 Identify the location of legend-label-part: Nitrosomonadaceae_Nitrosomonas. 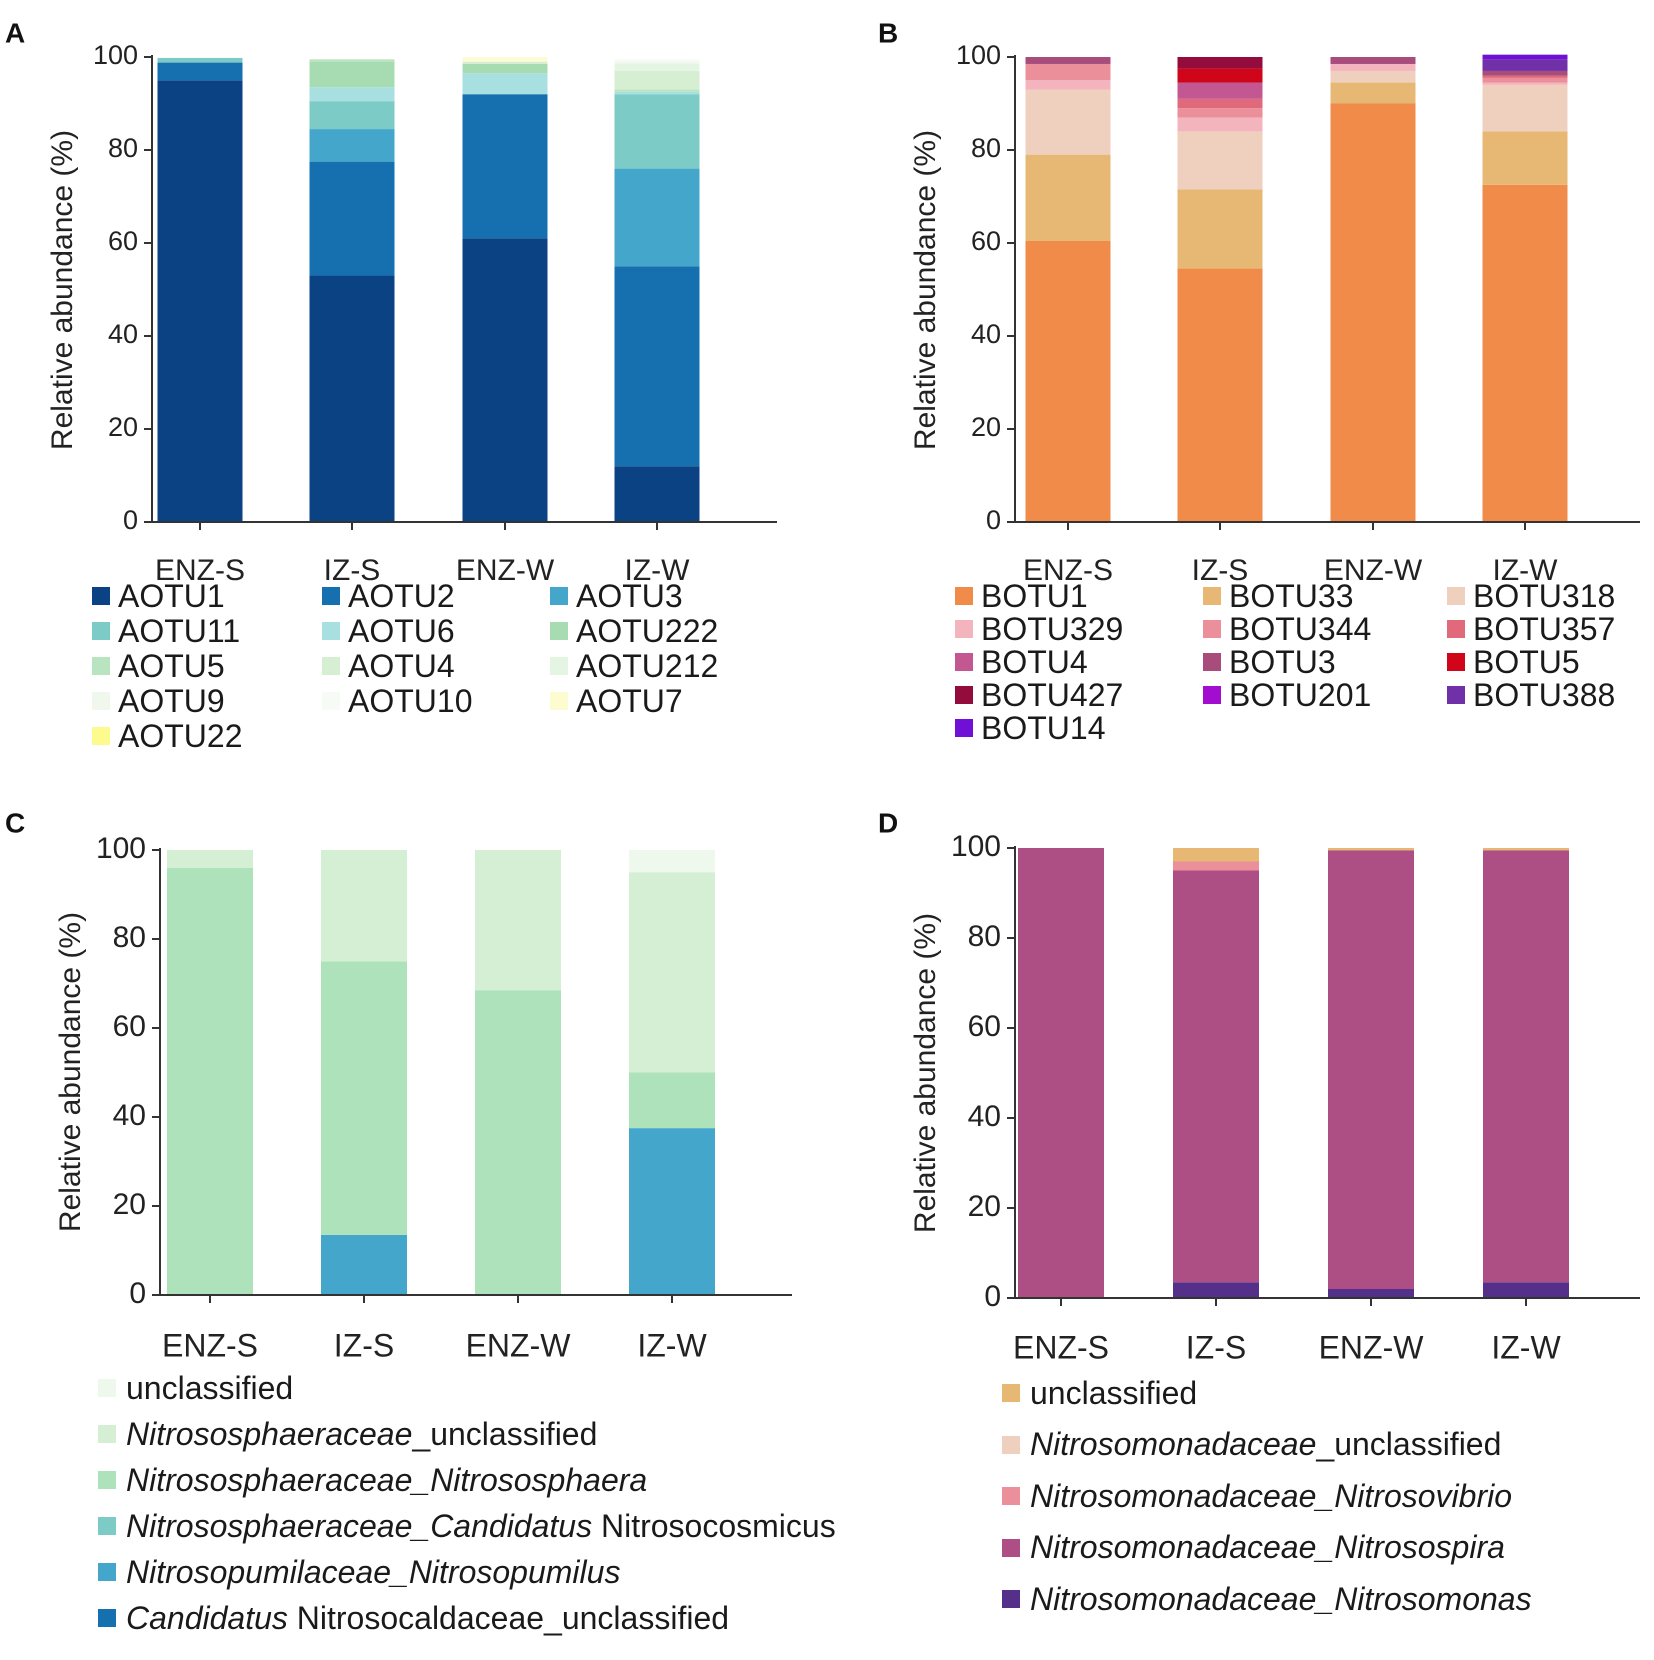
(1281, 1598).